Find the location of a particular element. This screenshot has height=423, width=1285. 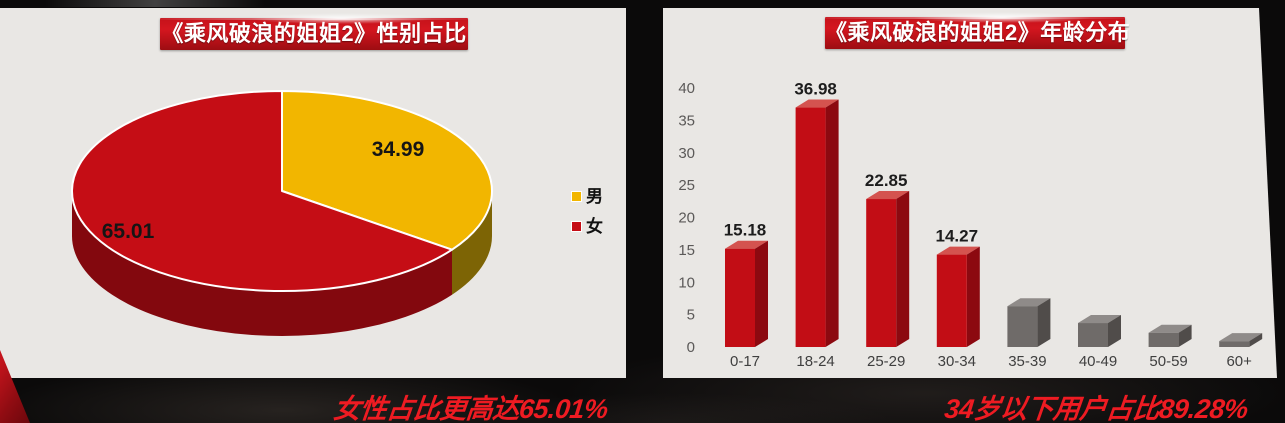

y-tick-35: 35 is located at coordinates (686, 120).